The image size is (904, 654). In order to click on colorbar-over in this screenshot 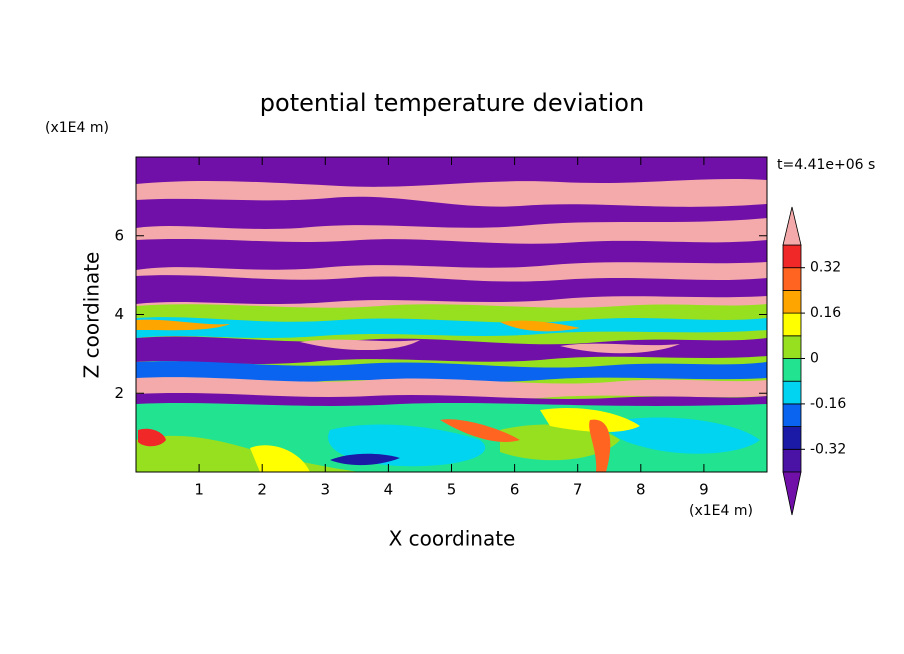, I will do `click(792, 226)`.